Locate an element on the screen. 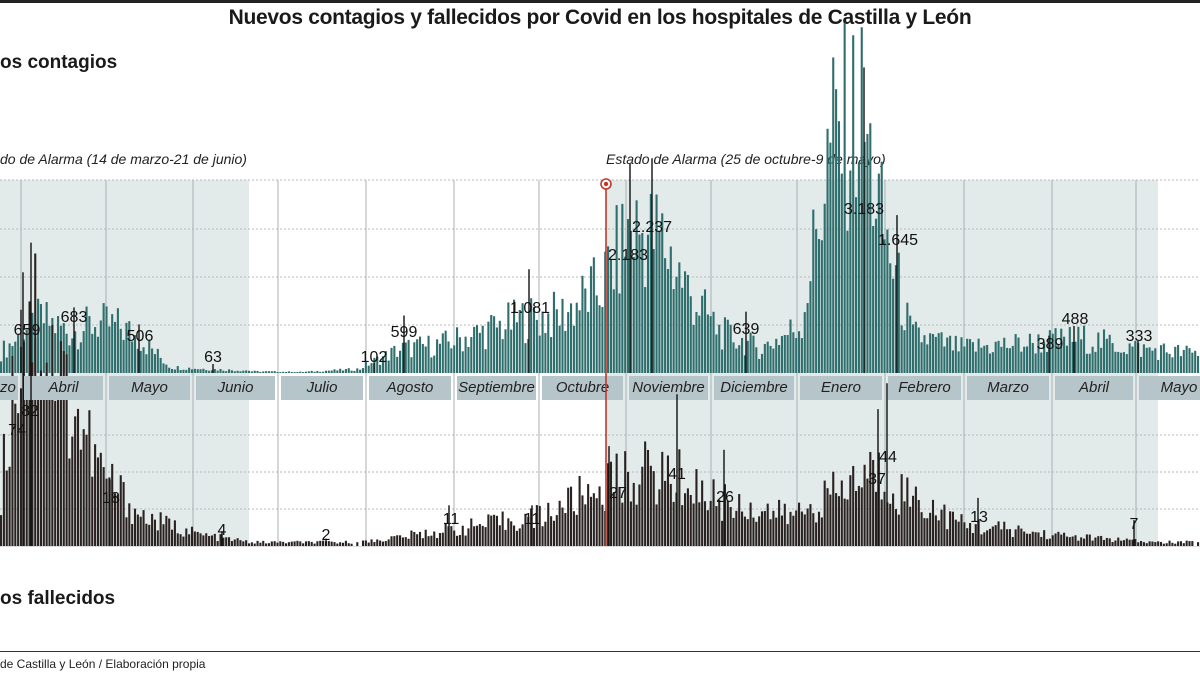 The height and width of the screenshot is (675, 1200). fallecidos-value-label: 41 is located at coordinates (677, 474).